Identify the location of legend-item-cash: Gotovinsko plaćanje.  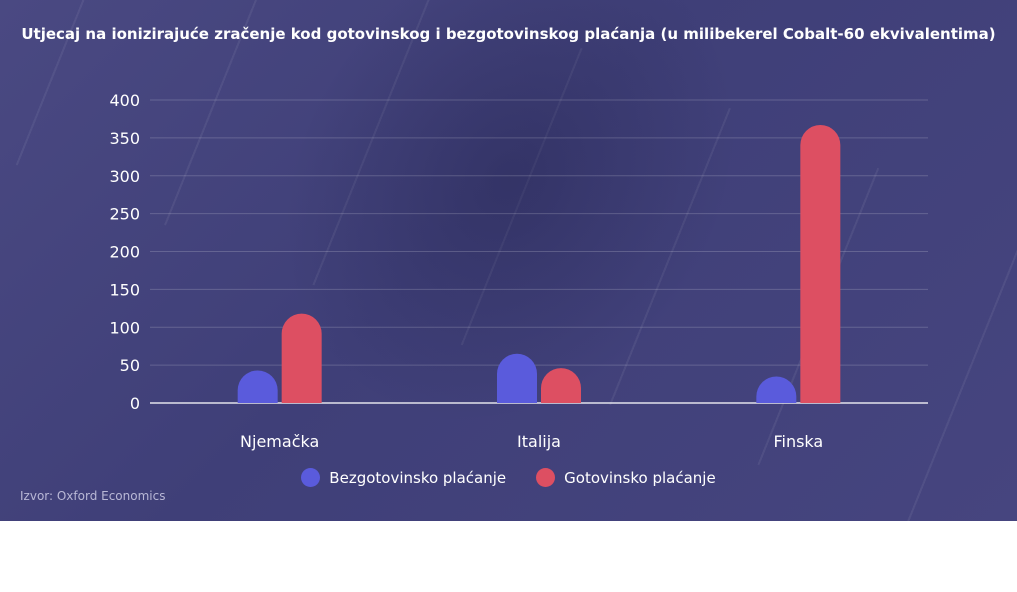
(626, 477).